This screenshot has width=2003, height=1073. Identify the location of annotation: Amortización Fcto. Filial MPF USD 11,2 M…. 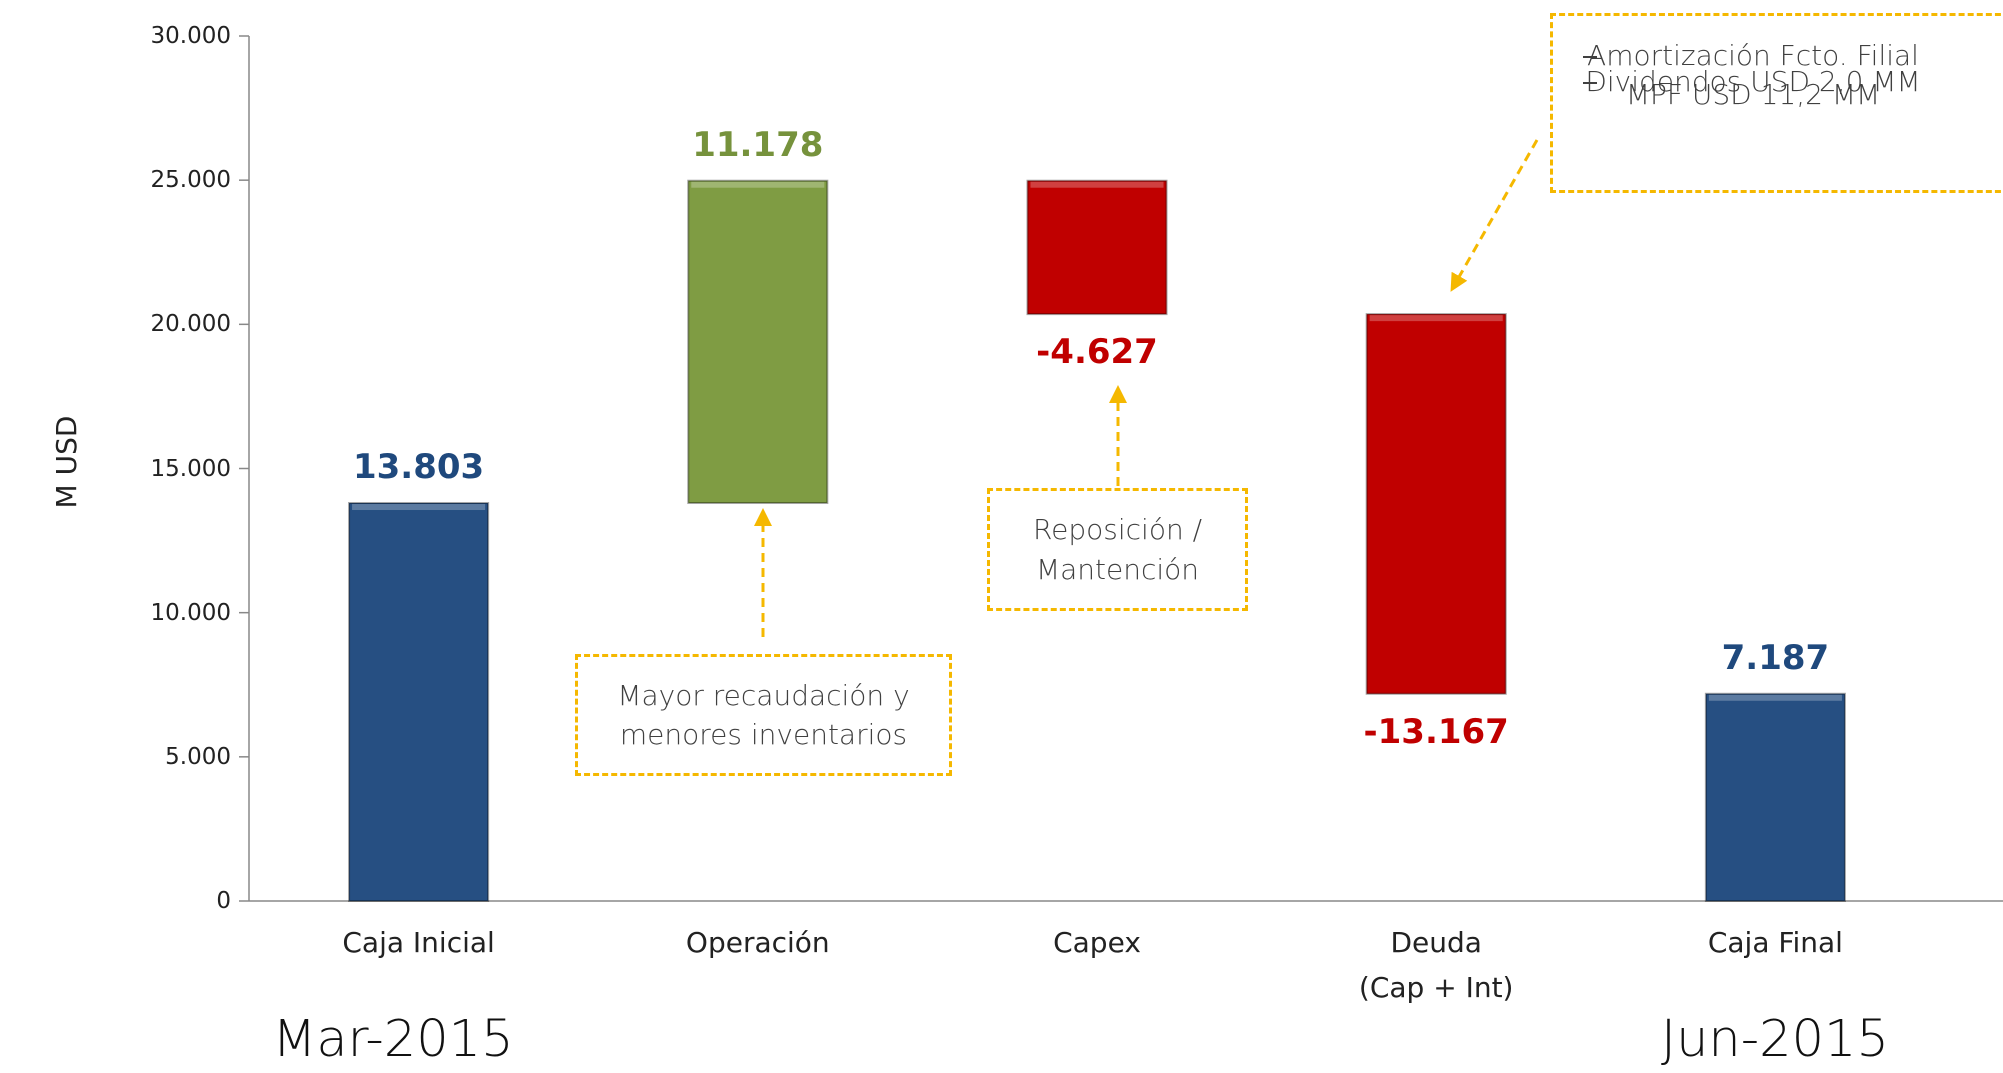
(1753, 75).